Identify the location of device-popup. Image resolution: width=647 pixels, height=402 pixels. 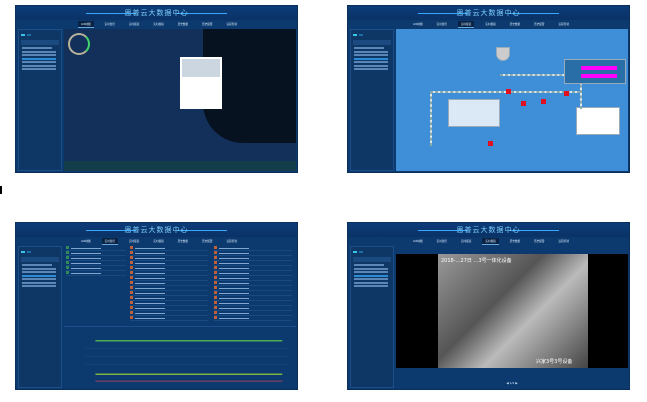
(201, 83).